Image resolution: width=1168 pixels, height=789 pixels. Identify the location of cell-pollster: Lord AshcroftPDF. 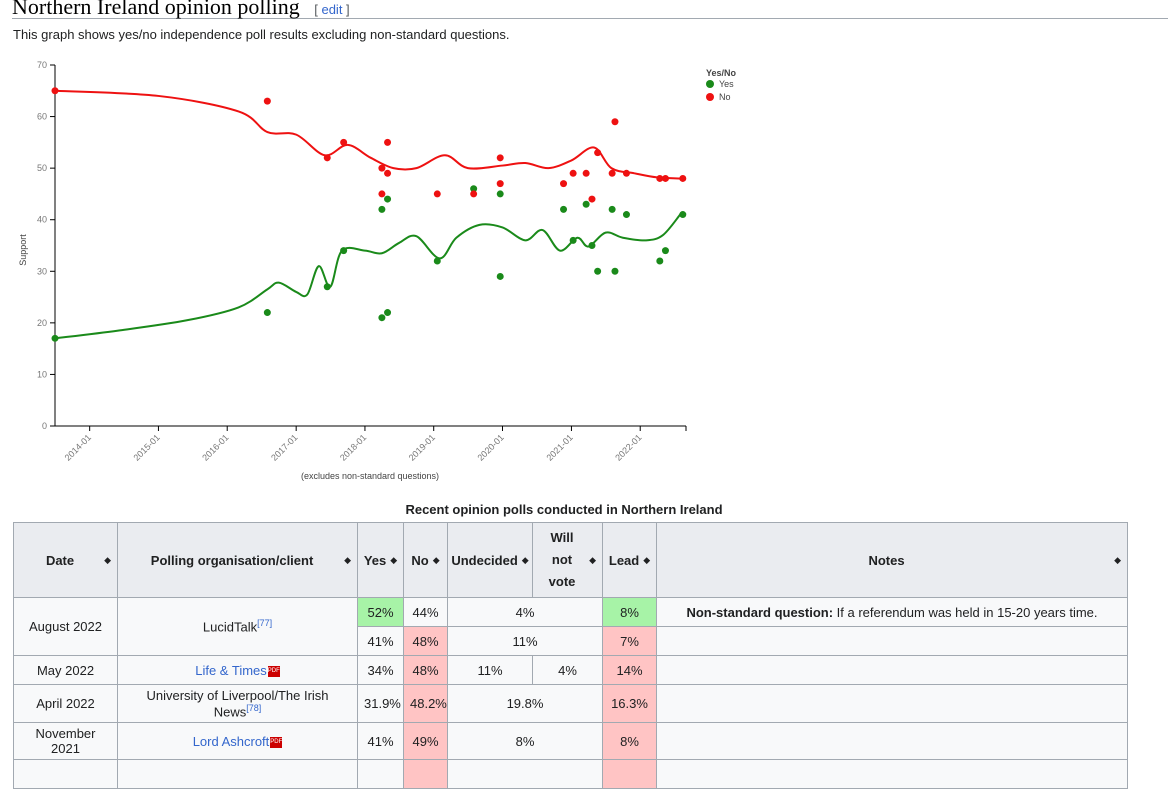
(237, 741).